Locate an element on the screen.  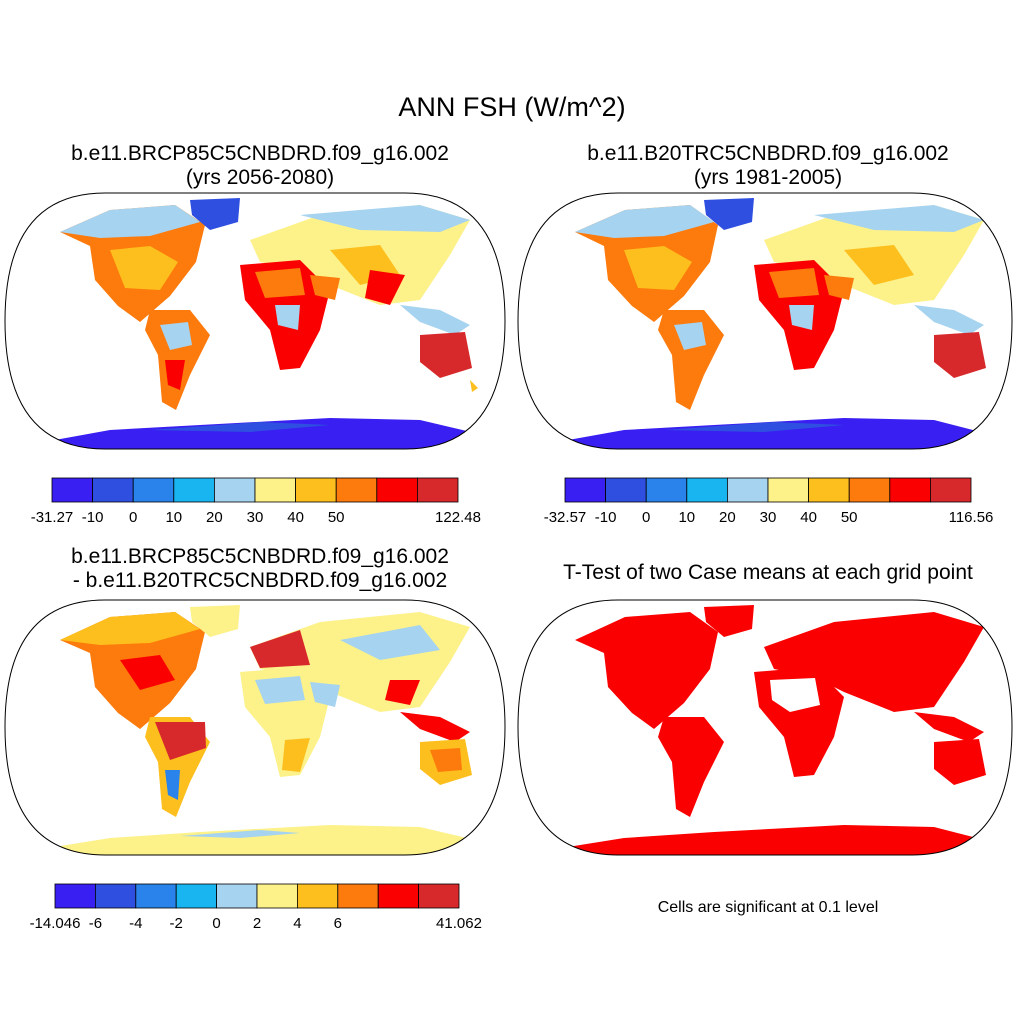
panel-3-colorbar: -14.046 -6 -4 -2 0 2 4 6 41.062 is located at coordinates (256, 907).